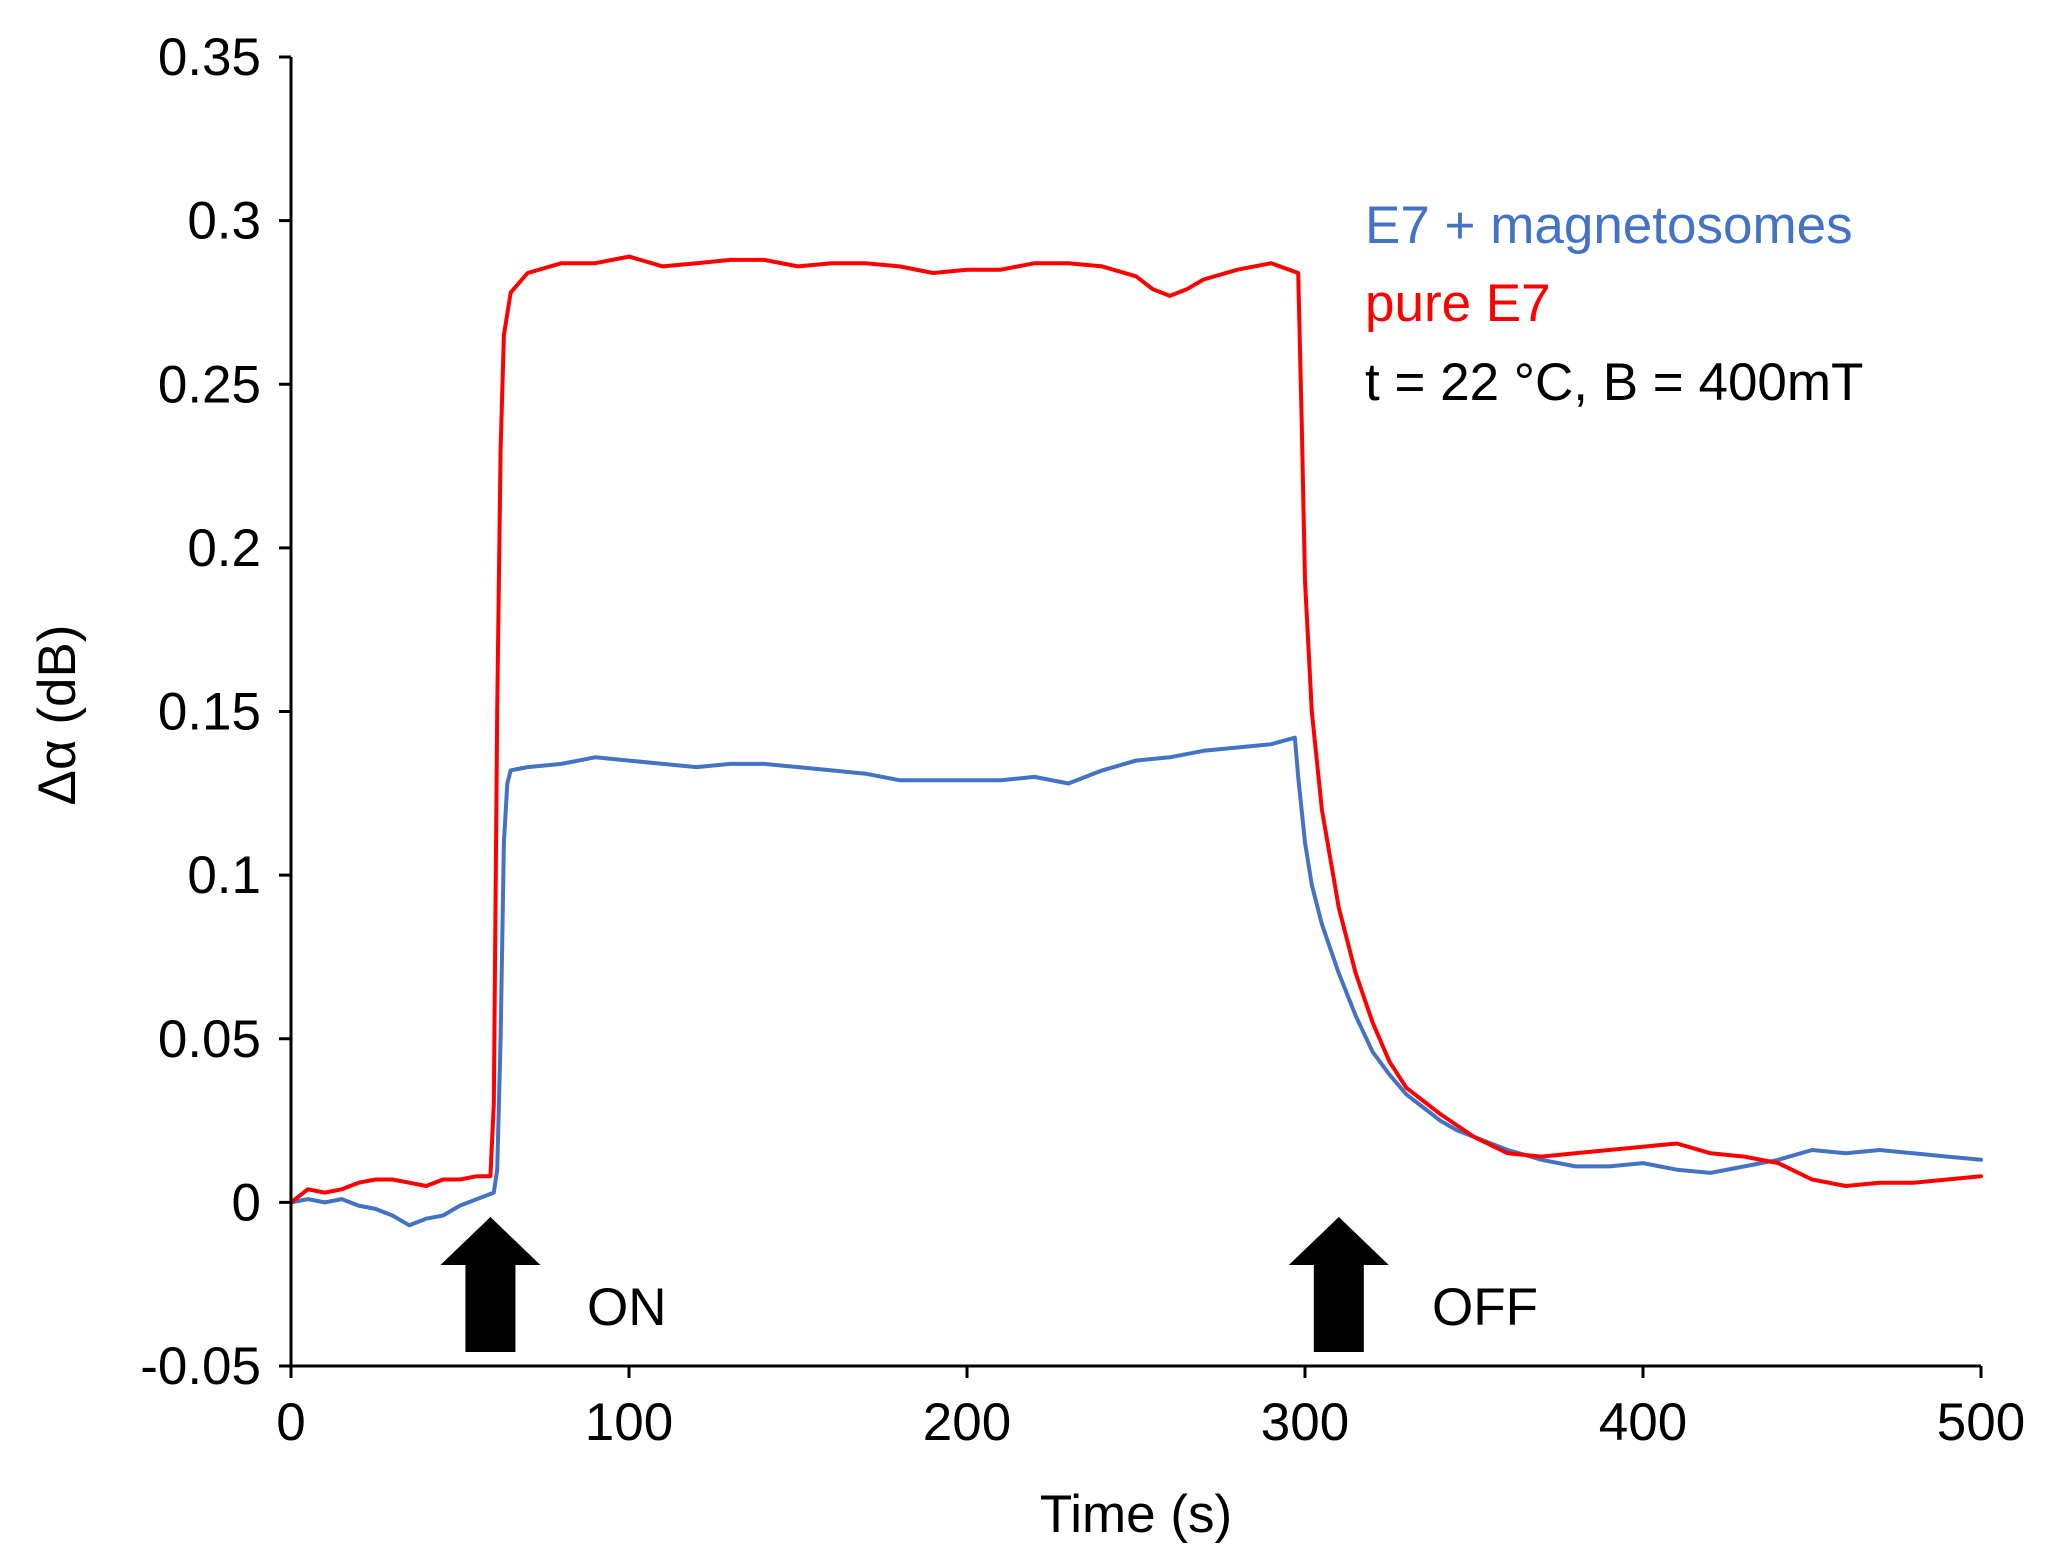 This screenshot has width=2055, height=1568. Describe the element at coordinates (290, 1422) in the screenshot. I see `x-tick-label: 0` at that location.